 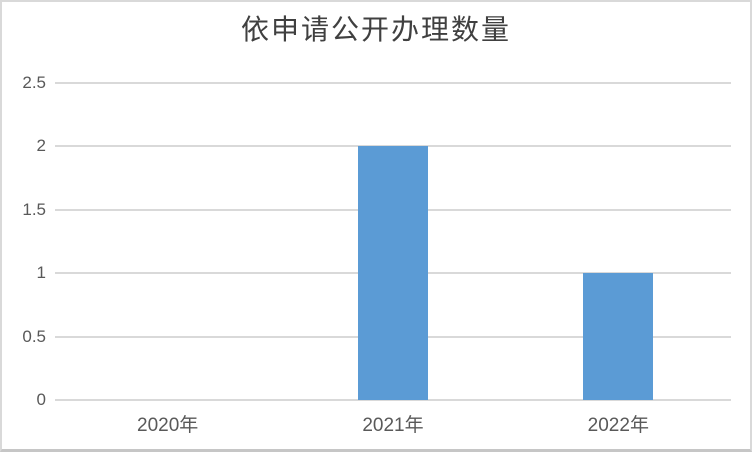 I want to click on bar-2022年, so click(x=618, y=336).